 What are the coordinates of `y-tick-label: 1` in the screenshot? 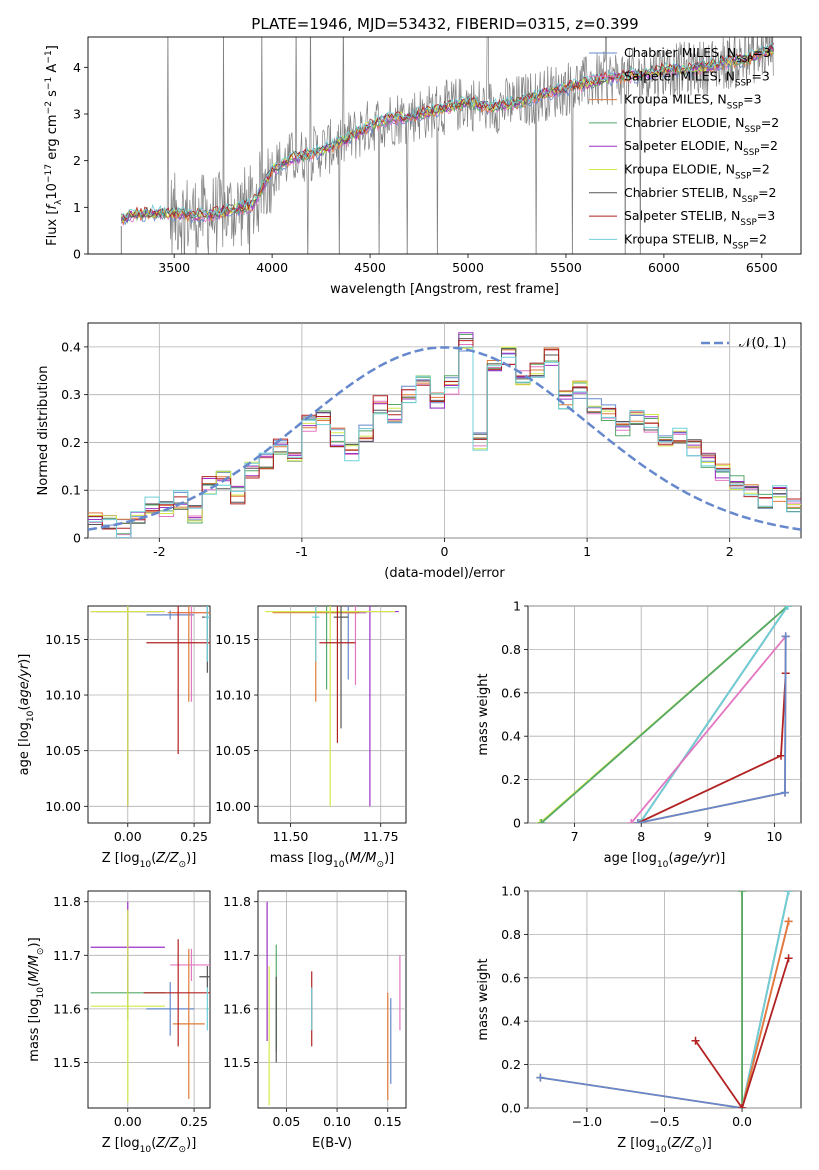 It's located at (77, 207).